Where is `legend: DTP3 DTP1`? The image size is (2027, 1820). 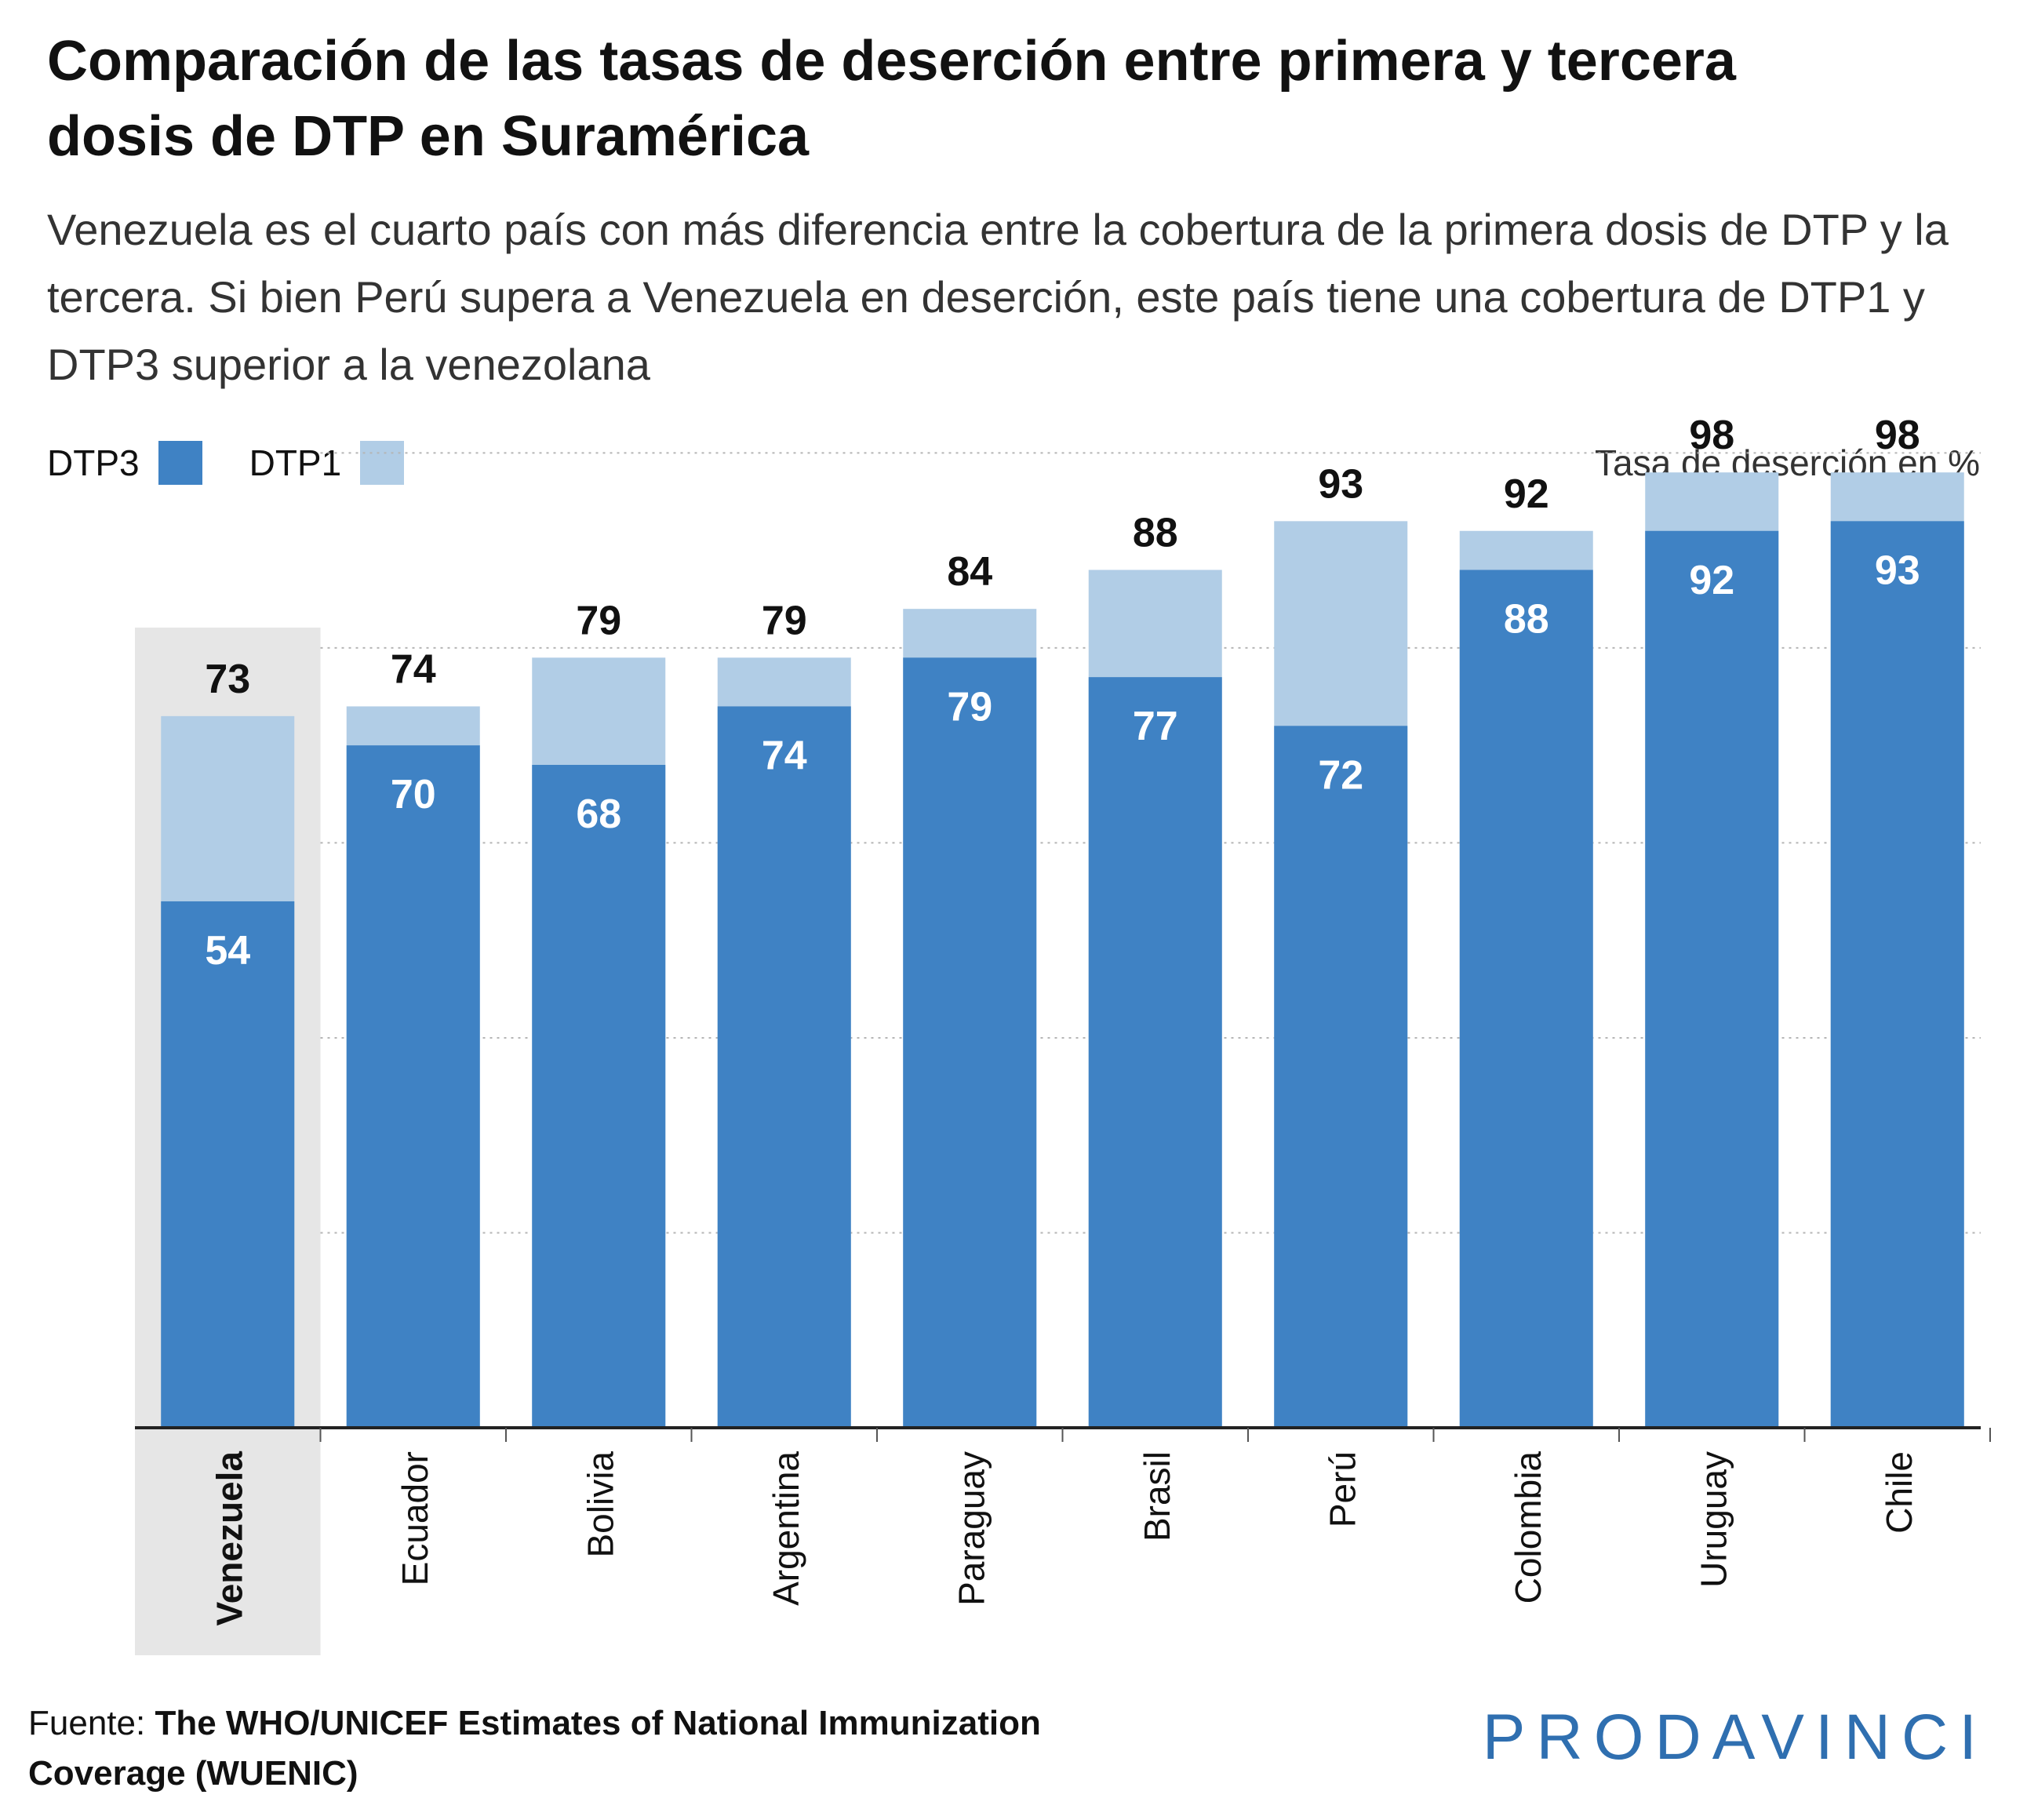 legend: DTP3 DTP1 is located at coordinates (249, 462).